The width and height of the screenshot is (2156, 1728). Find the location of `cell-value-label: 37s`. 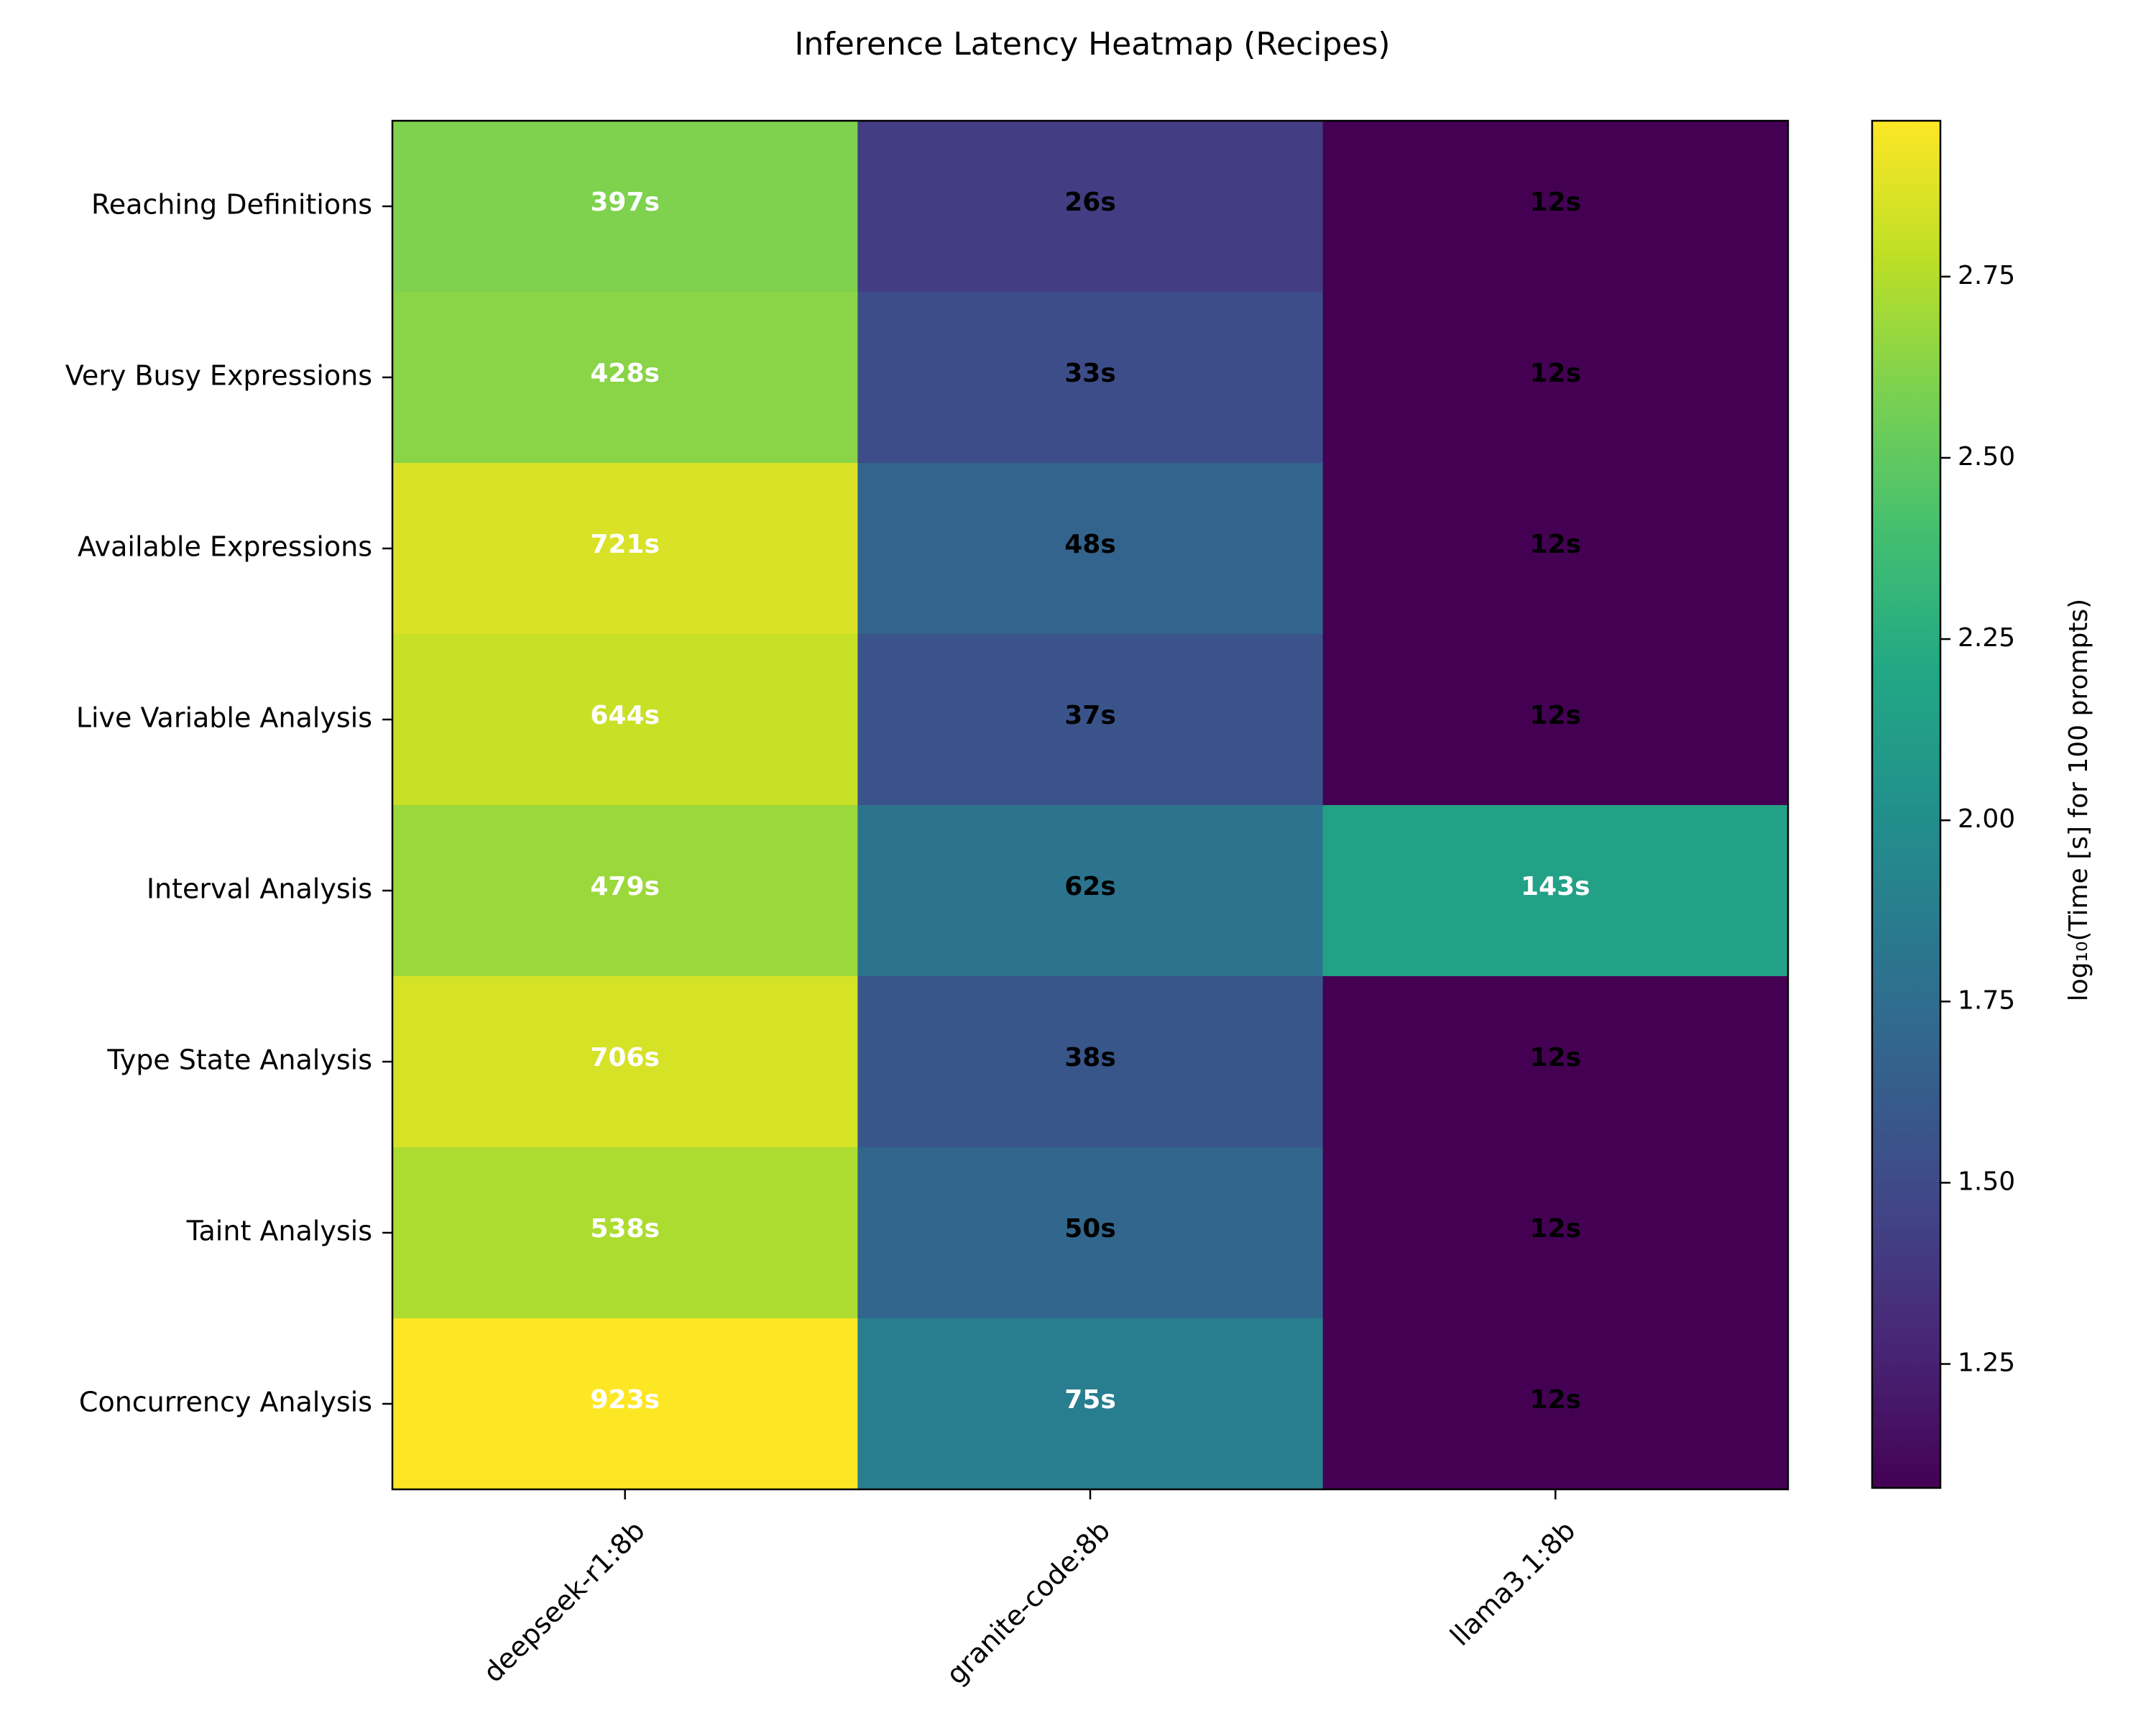

cell-value-label: 37s is located at coordinates (1090, 715).